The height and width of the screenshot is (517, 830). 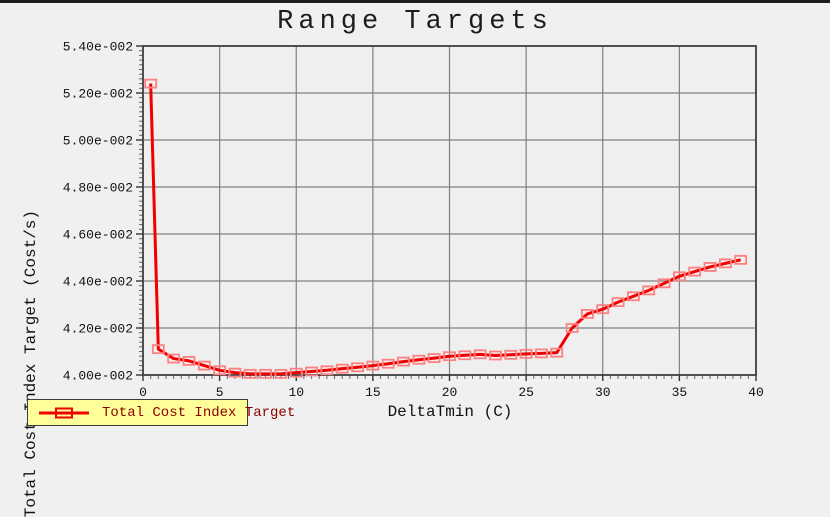 What do you see at coordinates (199, 412) in the screenshot?
I see `legend-label: Total Cost Index Target` at bounding box center [199, 412].